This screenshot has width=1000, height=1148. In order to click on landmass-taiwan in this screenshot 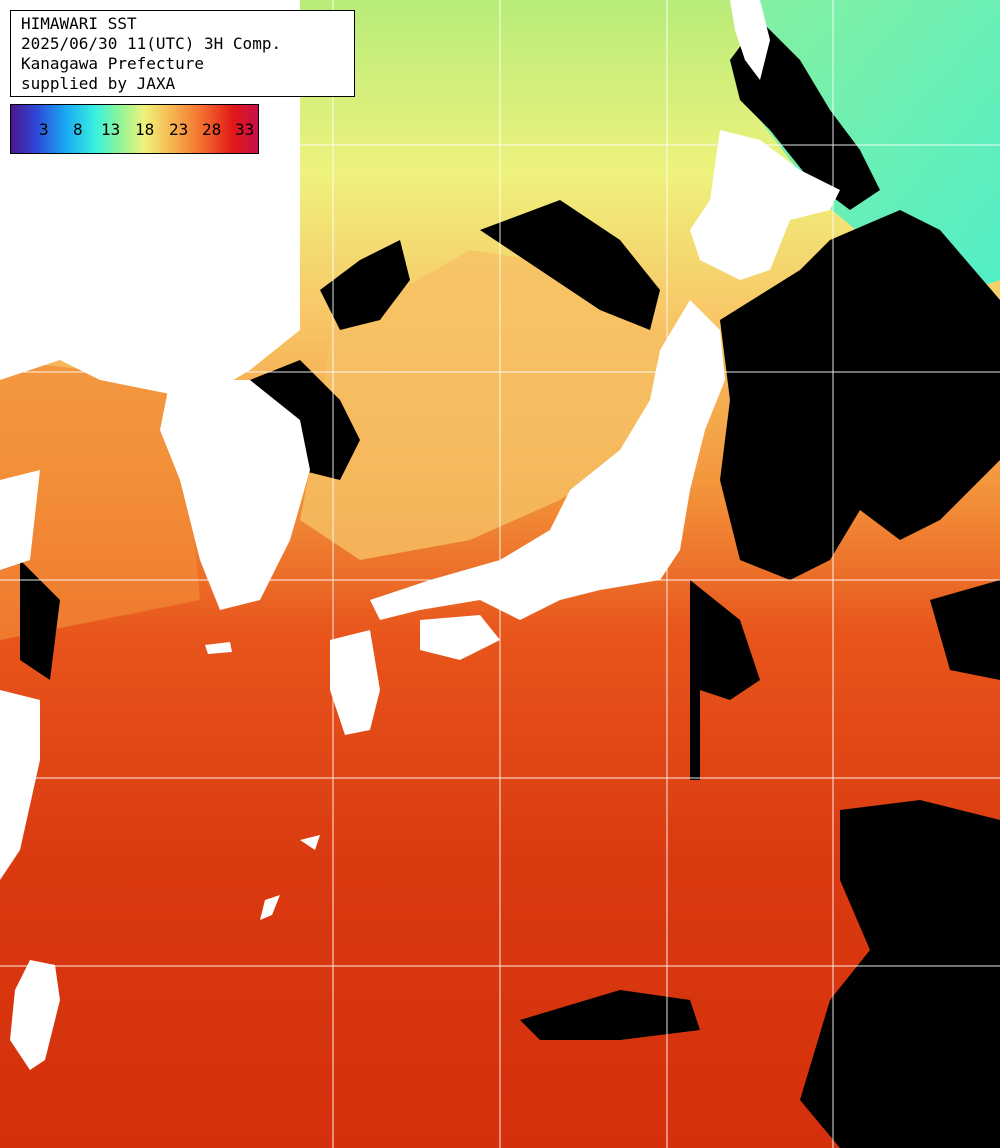, I will do `click(35, 1015)`.